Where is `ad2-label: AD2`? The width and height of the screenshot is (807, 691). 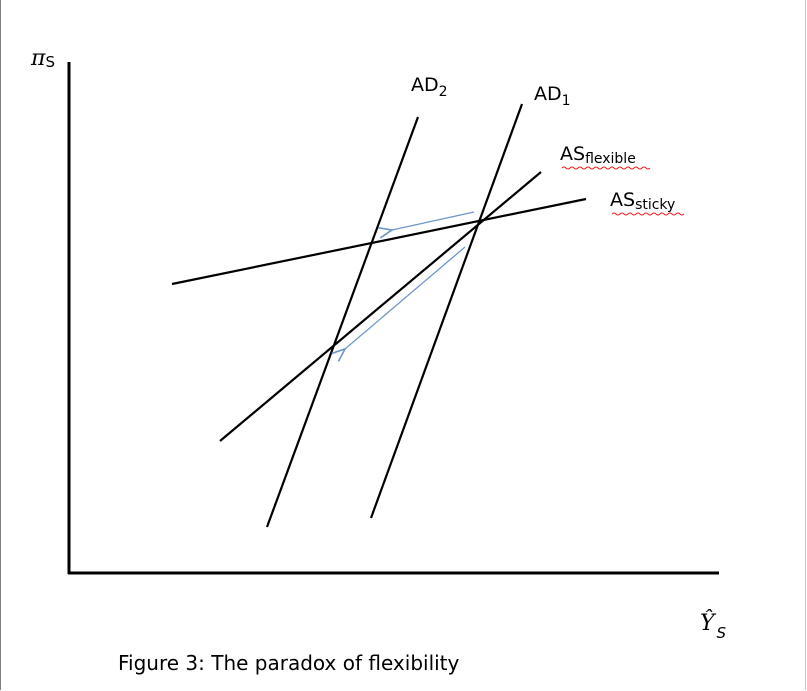 ad2-label: AD2 is located at coordinates (429, 87).